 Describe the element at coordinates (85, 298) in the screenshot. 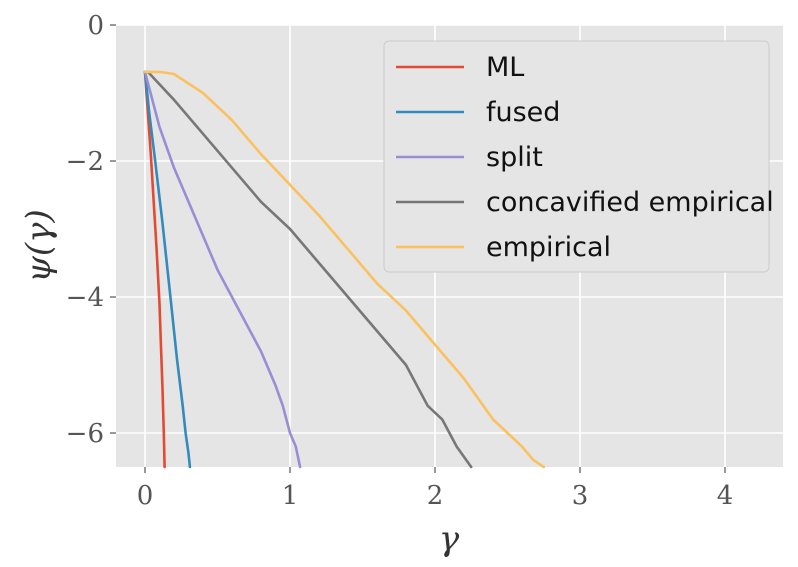

I see `y-tick-label: −4` at that location.